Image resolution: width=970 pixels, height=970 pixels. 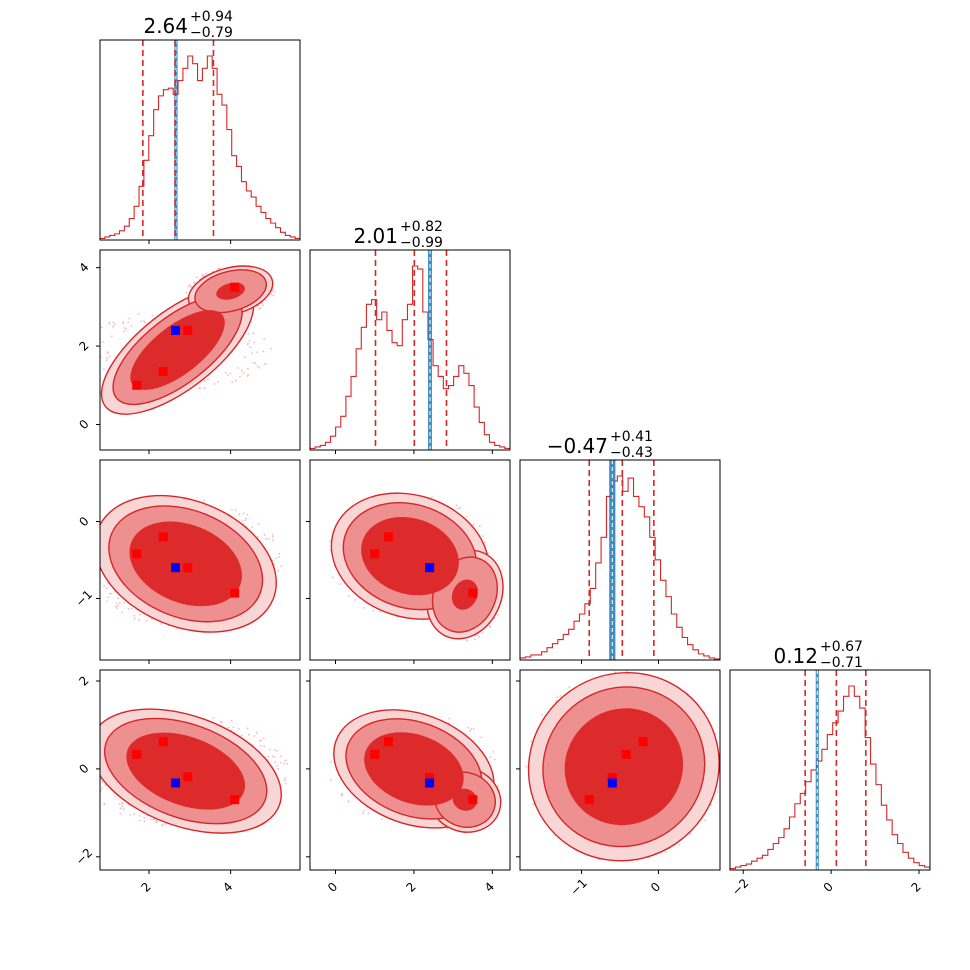 I want to click on y-tick-label: 0, so click(x=83, y=521).